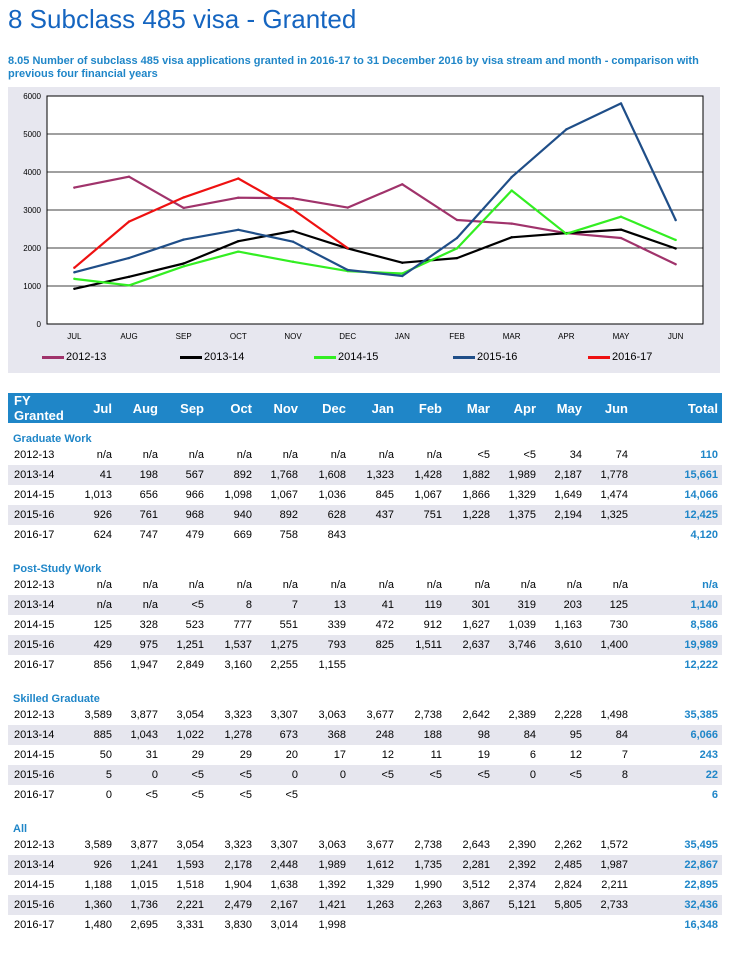 This screenshot has height=965, width=746. What do you see at coordinates (709, 455) in the screenshot?
I see `total-cell: 110` at bounding box center [709, 455].